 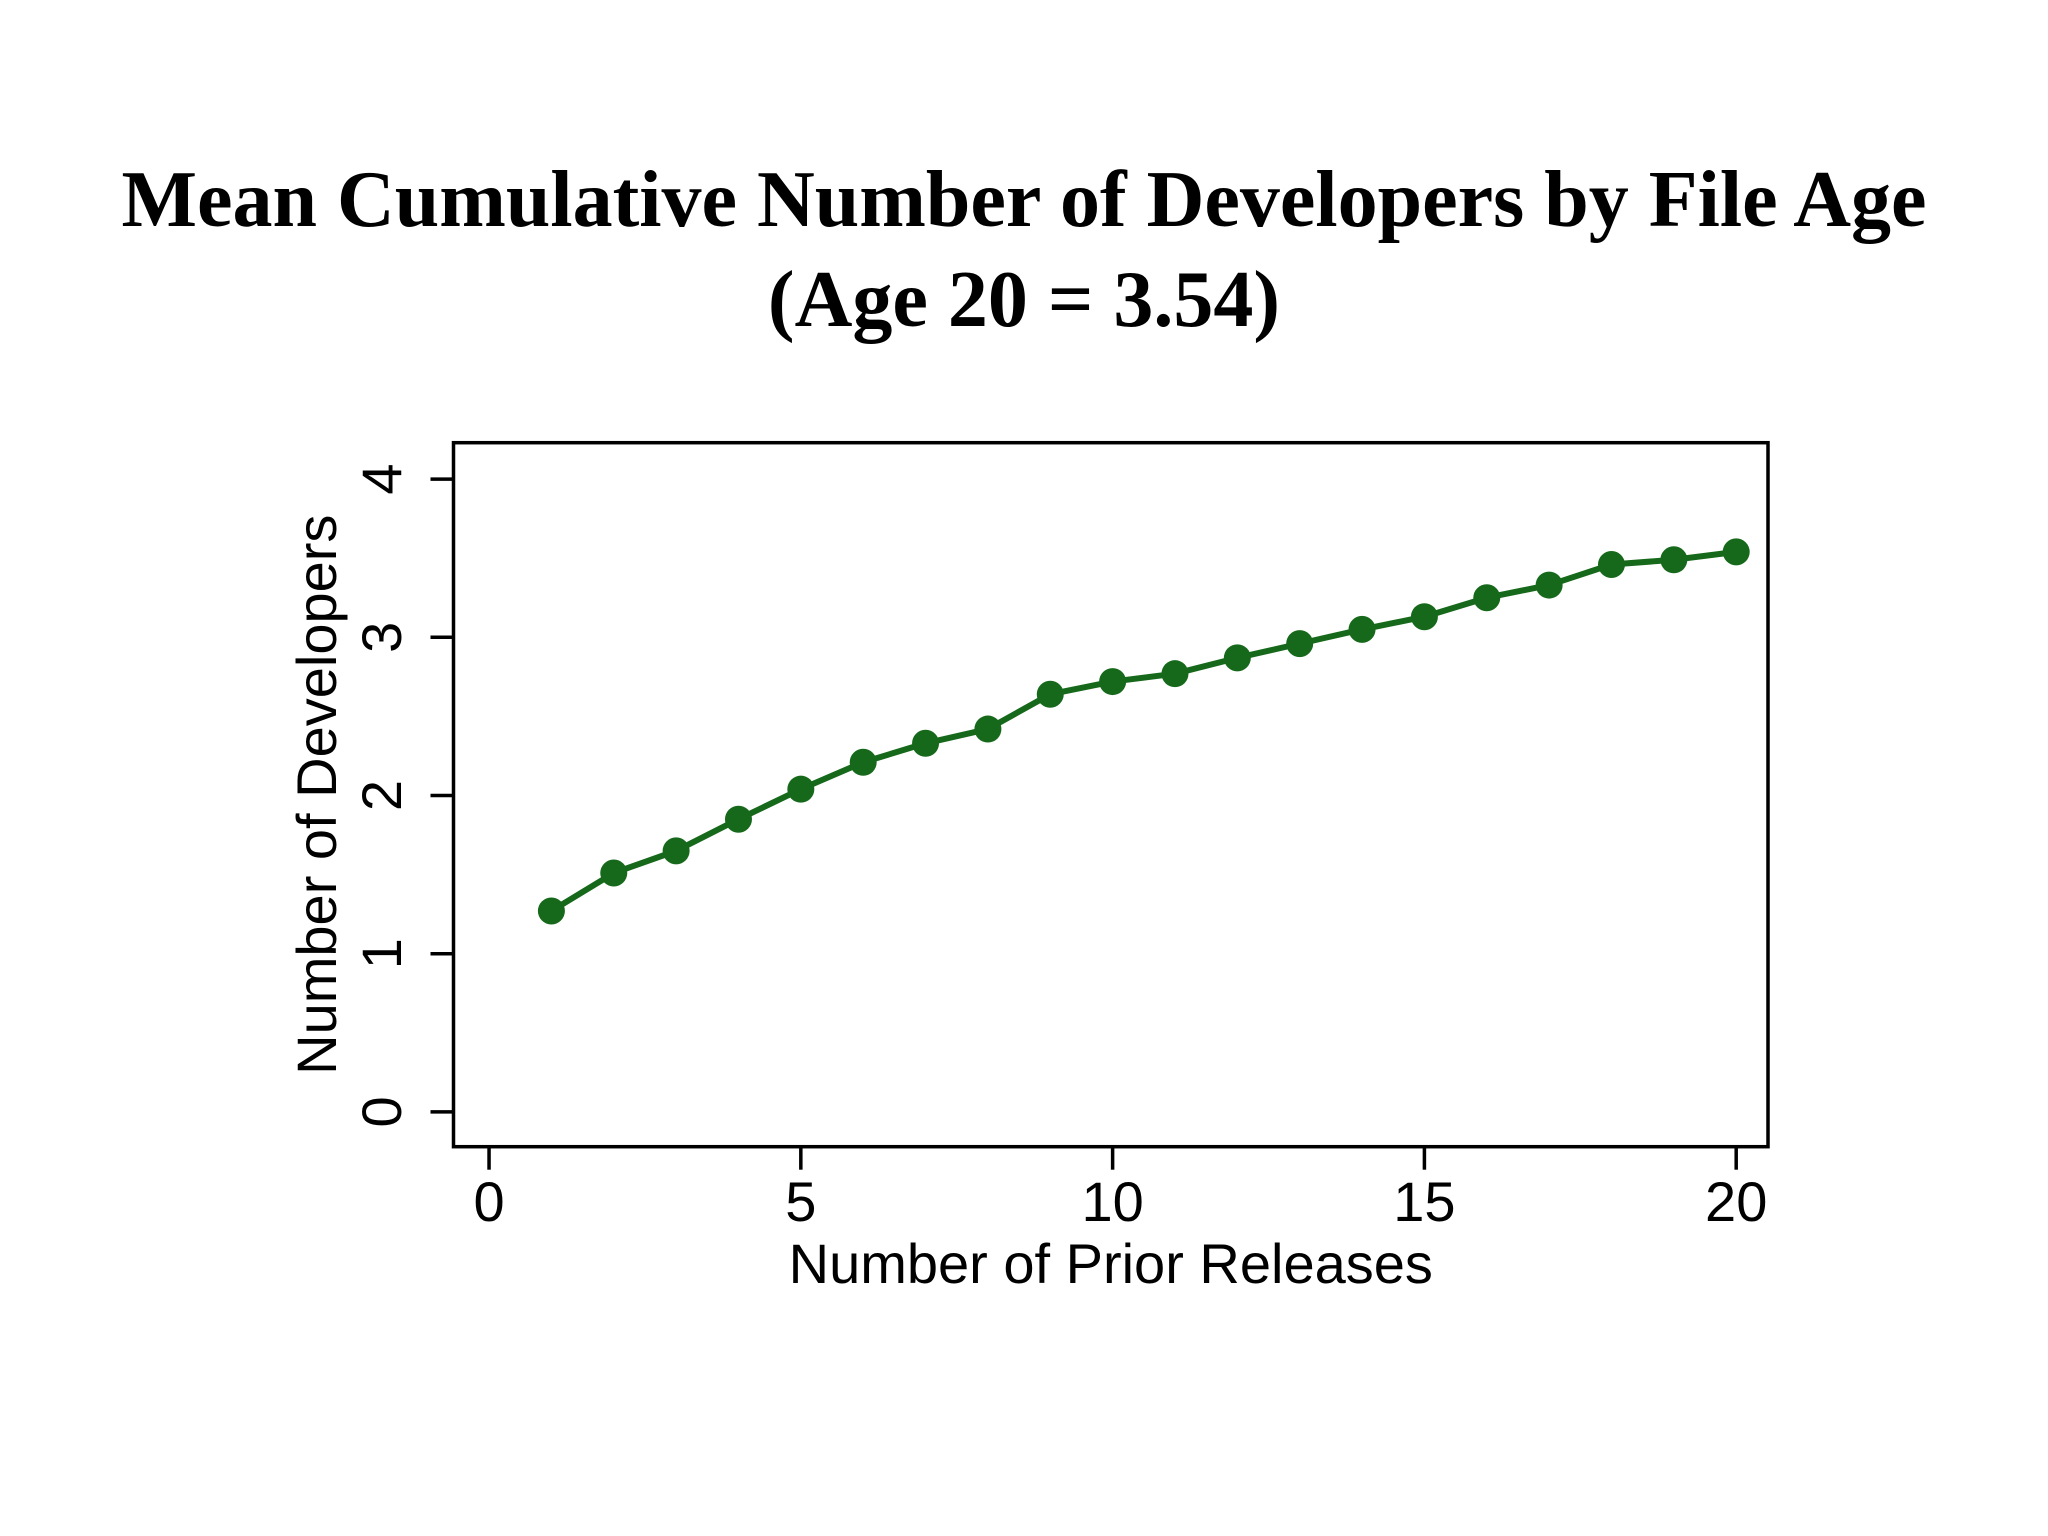 I want to click on x-tick-label: 5, so click(x=800, y=1201).